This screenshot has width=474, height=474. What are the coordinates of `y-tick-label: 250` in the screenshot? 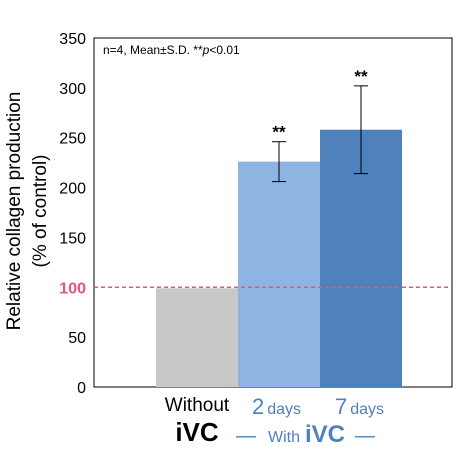 It's located at (72, 139).